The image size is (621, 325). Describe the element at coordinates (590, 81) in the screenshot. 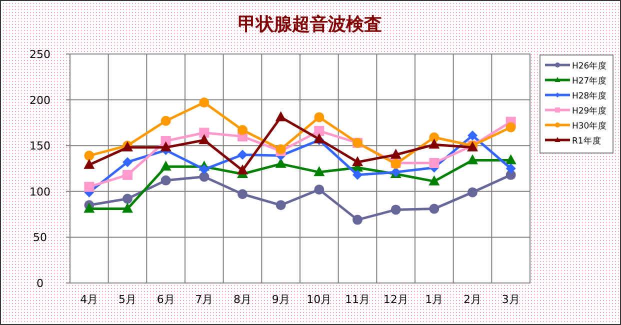

I see `legend-label: H27年度` at that location.